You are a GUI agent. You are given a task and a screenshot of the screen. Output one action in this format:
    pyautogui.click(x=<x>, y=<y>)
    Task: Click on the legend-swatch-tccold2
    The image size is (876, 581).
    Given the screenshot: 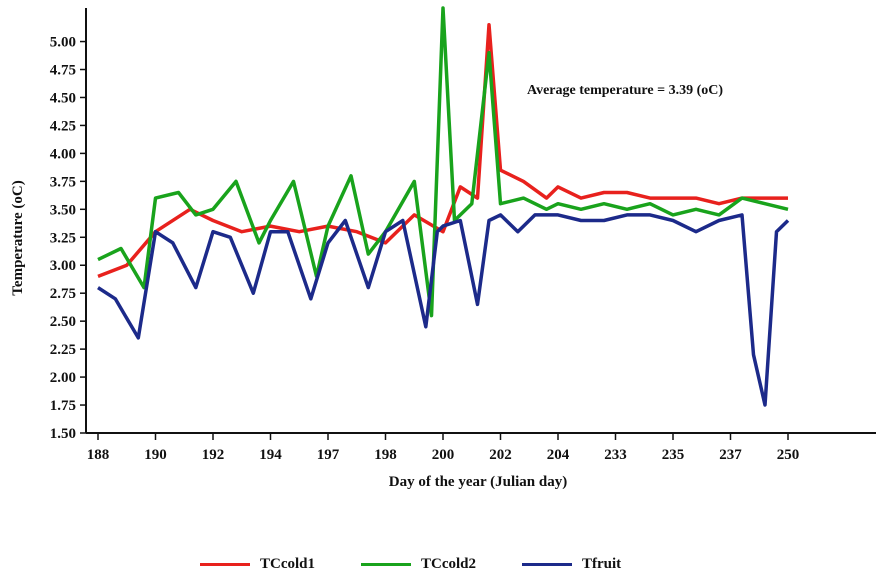 What is the action you would take?
    pyautogui.click(x=386, y=564)
    